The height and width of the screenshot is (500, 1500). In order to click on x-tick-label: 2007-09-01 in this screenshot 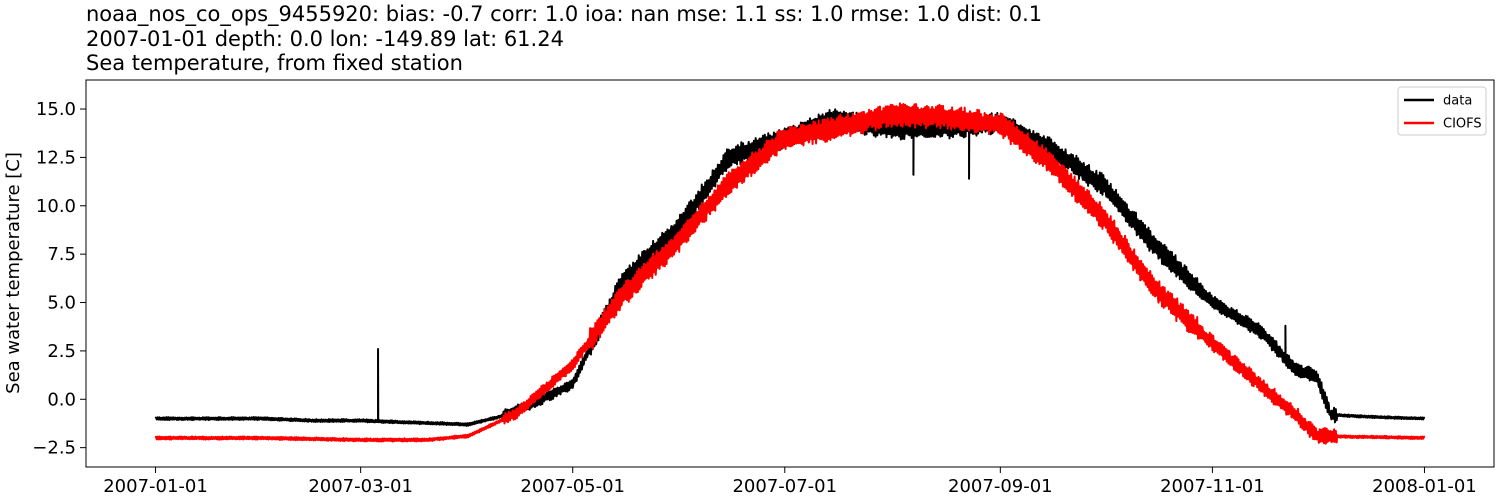, I will do `click(1000, 486)`.